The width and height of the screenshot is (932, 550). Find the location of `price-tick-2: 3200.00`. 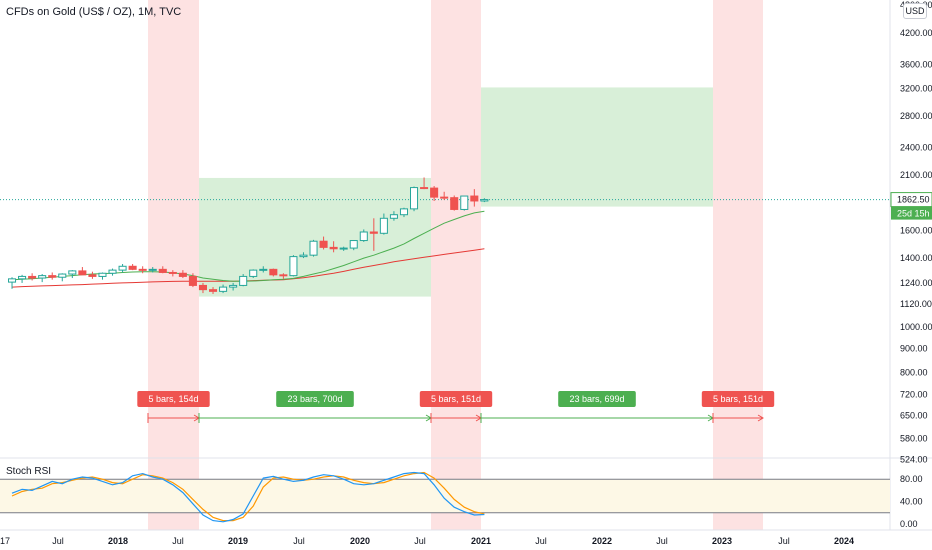

price-tick-2: 3200.00 is located at coordinates (916, 89).